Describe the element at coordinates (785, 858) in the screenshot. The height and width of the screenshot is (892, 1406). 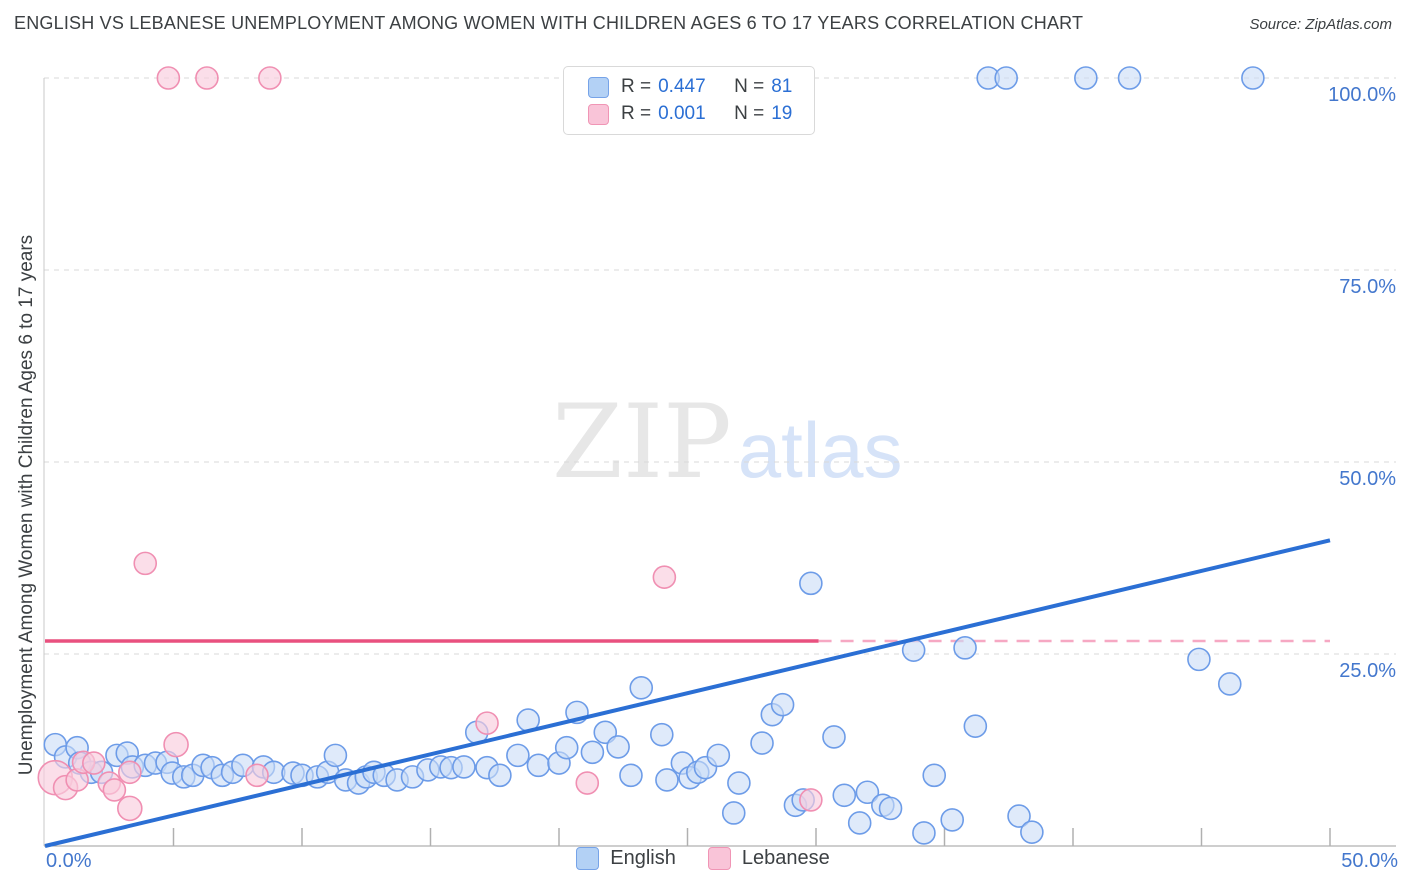
I see `legend-label: Lebanese` at that location.